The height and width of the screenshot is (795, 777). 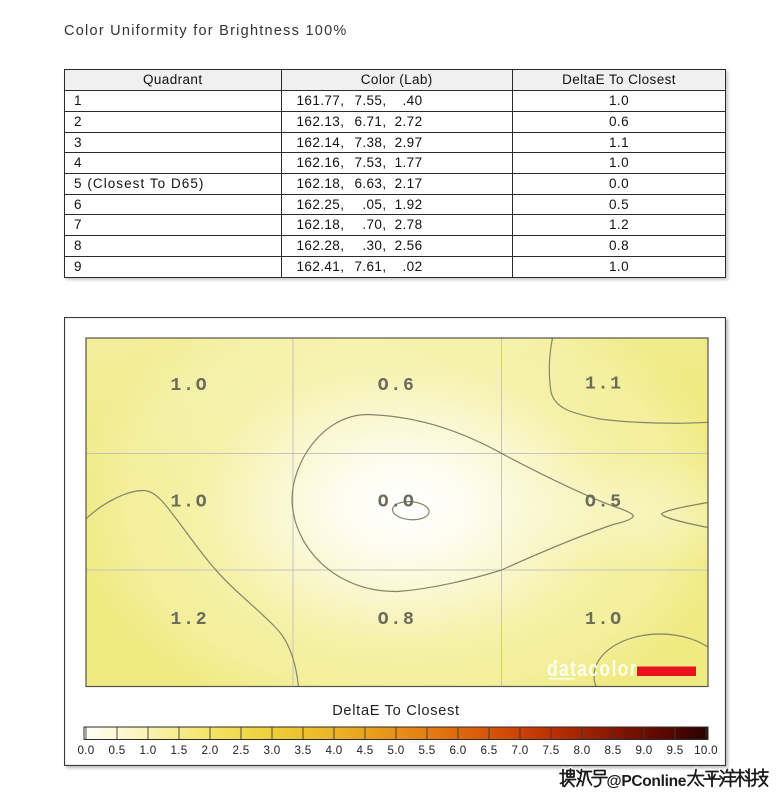 What do you see at coordinates (647, 781) in the screenshot?
I see `svg-text: @PConline` at bounding box center [647, 781].